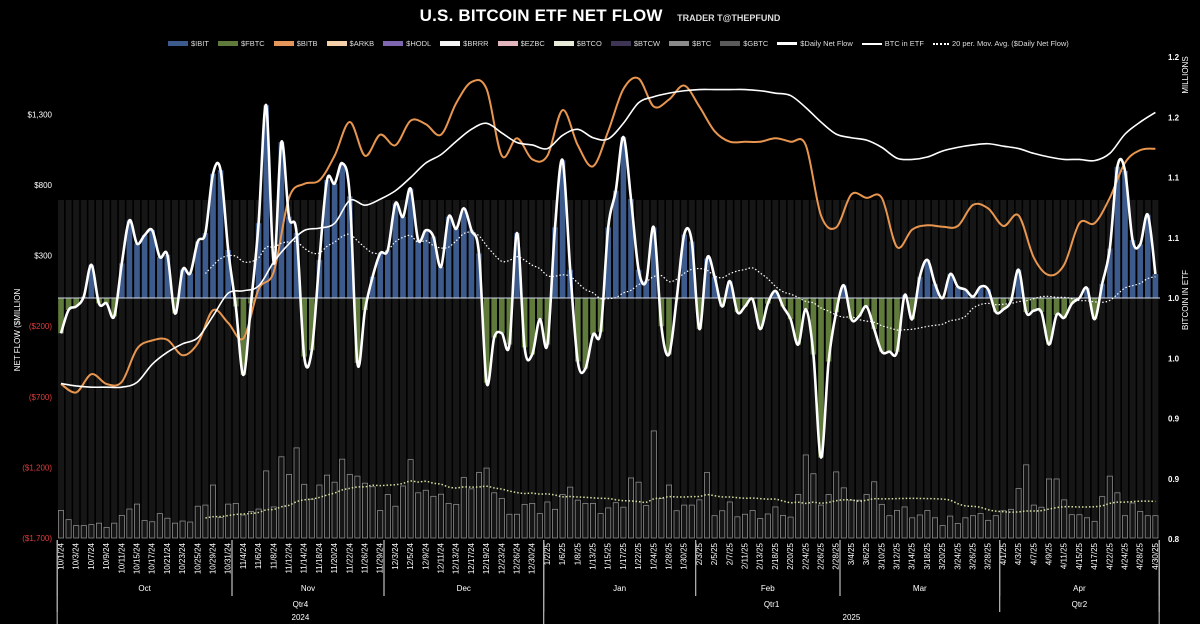 This screenshot has height=624, width=1200. Describe the element at coordinates (775, 555) in the screenshot. I see `x-tick-label: 2/18/25` at that location.